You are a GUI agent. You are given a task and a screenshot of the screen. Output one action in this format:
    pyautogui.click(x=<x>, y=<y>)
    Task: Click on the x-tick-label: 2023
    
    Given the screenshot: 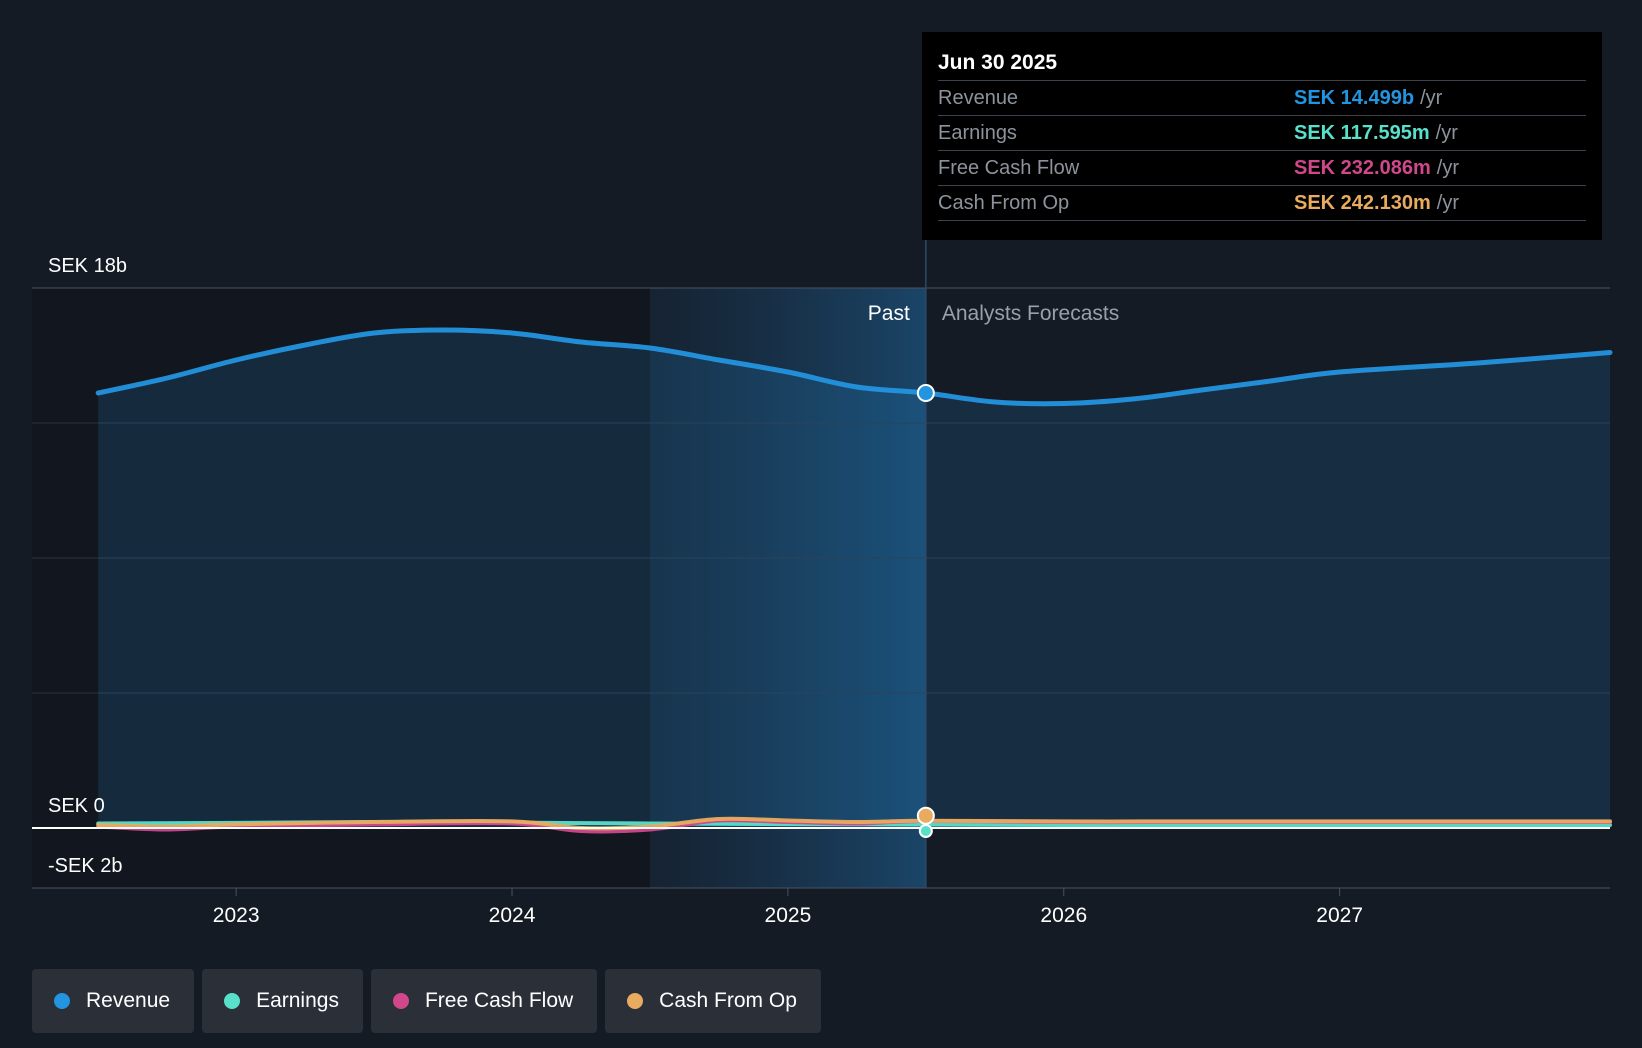 What is the action you would take?
    pyautogui.click(x=236, y=915)
    